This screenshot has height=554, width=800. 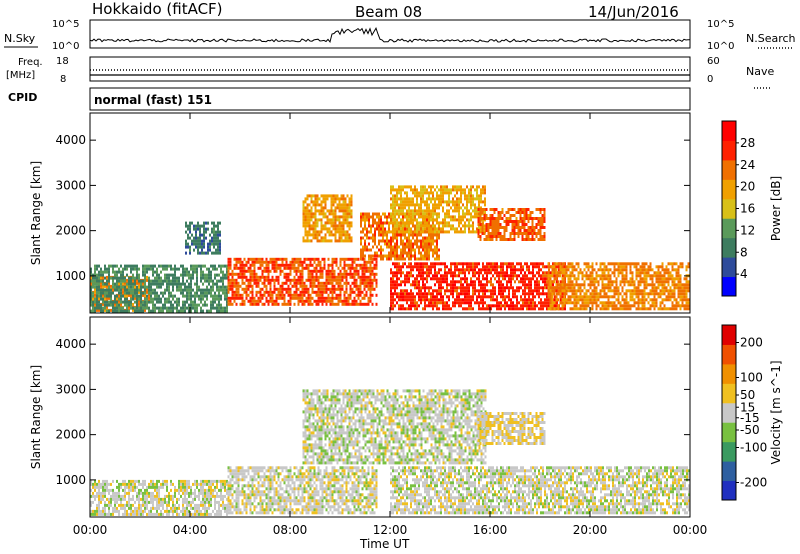 I want to click on cpid-text: normal (fast) 151, so click(x=153, y=100).